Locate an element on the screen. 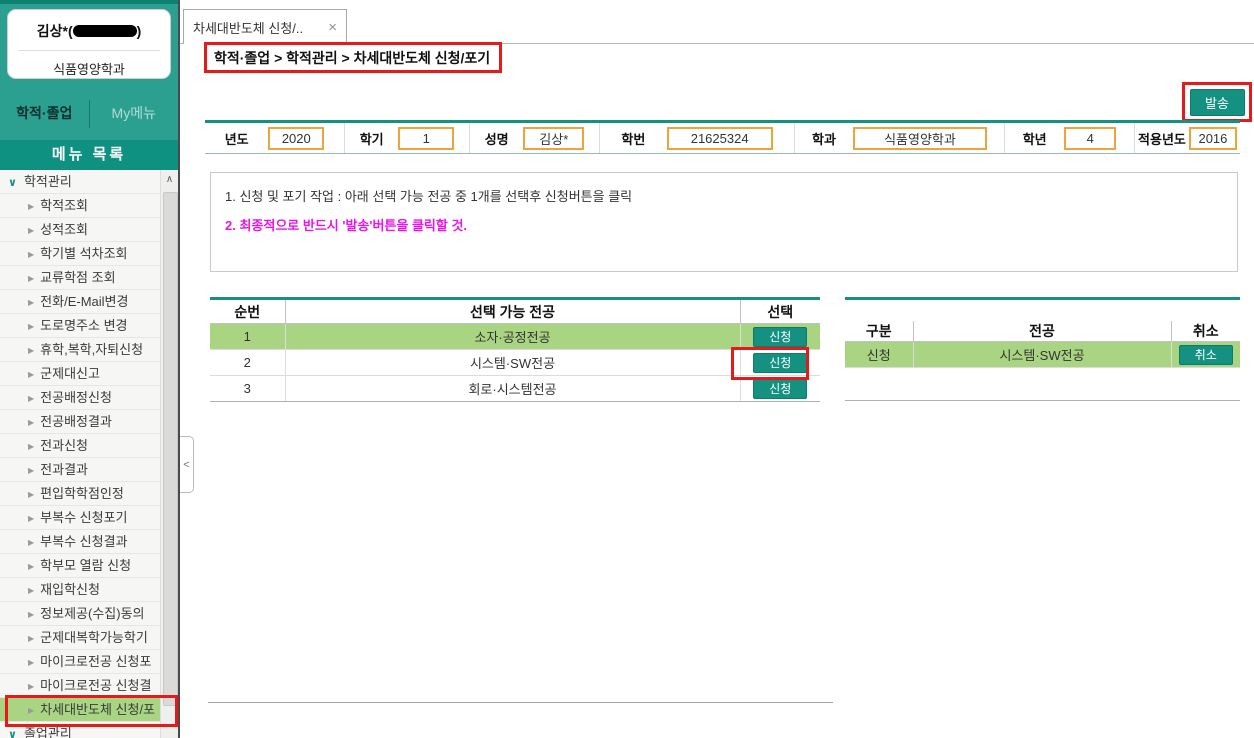 The width and height of the screenshot is (1254, 738). user-department: 식품영양학과 is located at coordinates (89, 69).